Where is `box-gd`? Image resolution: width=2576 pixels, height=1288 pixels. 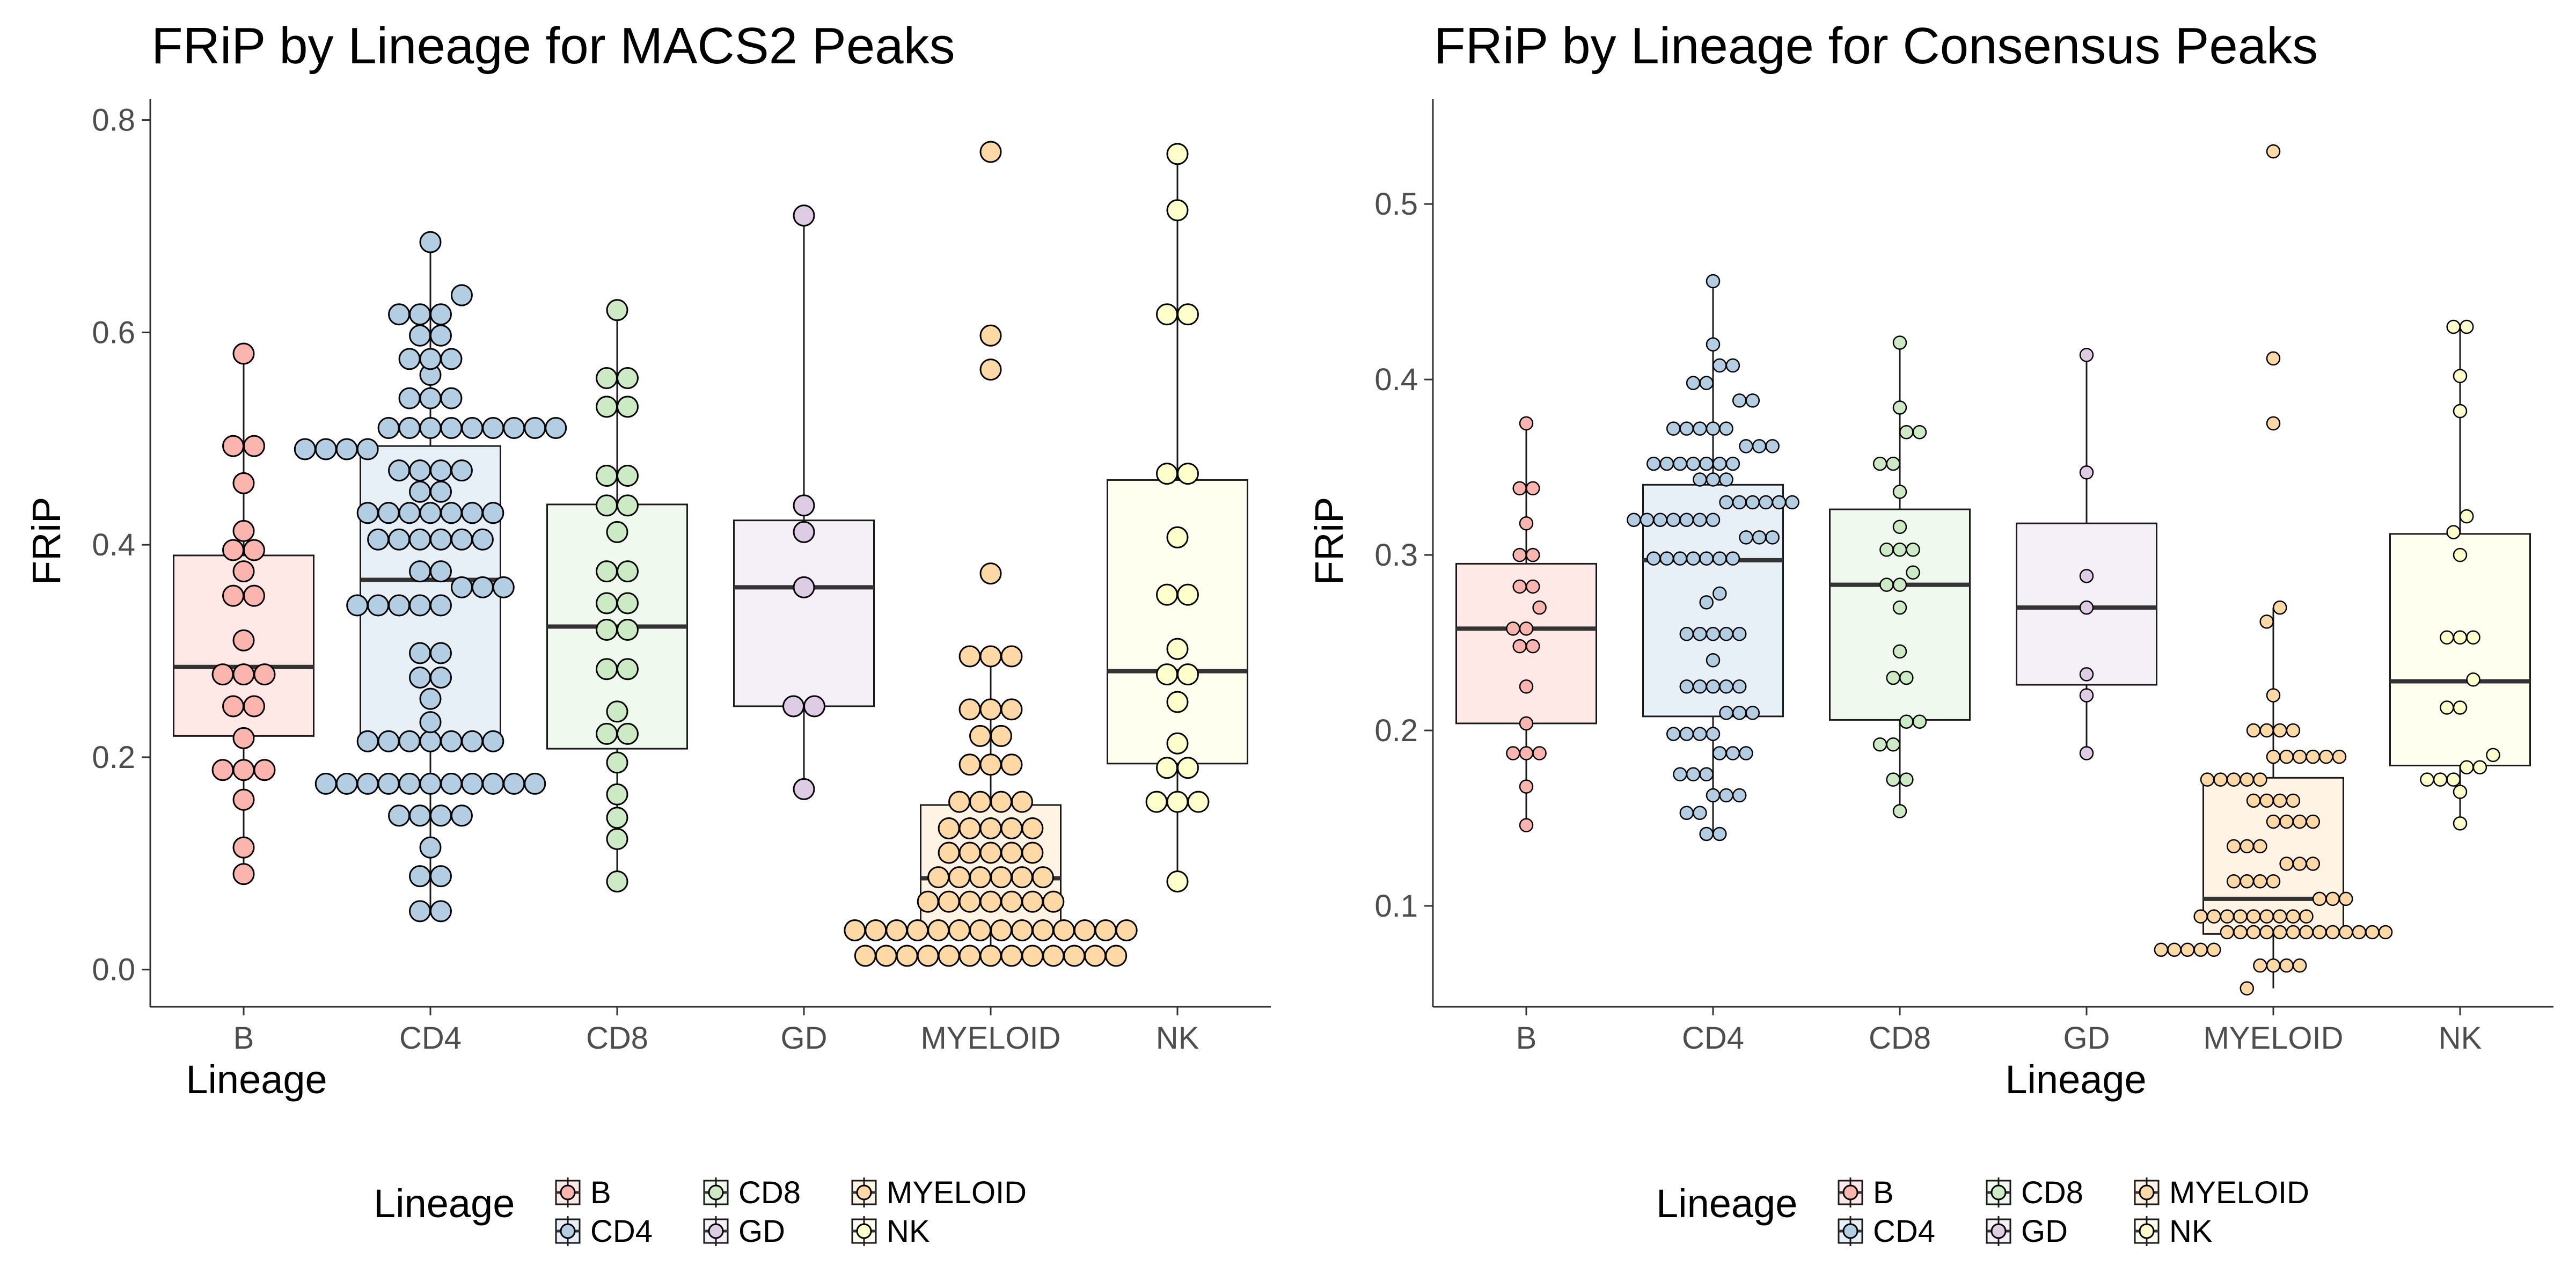
box-gd is located at coordinates (804, 613).